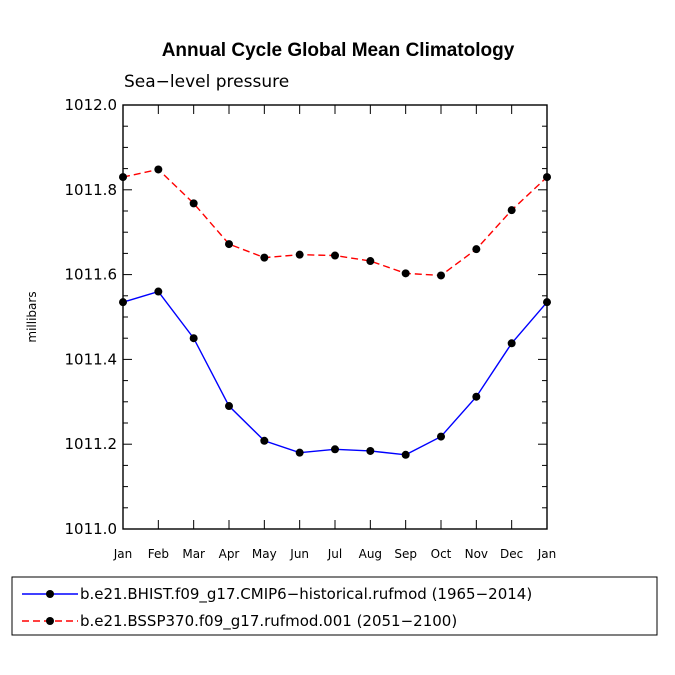 This screenshot has height=675, width=675. I want to click on y-tick-label: 1011.8, so click(91, 190).